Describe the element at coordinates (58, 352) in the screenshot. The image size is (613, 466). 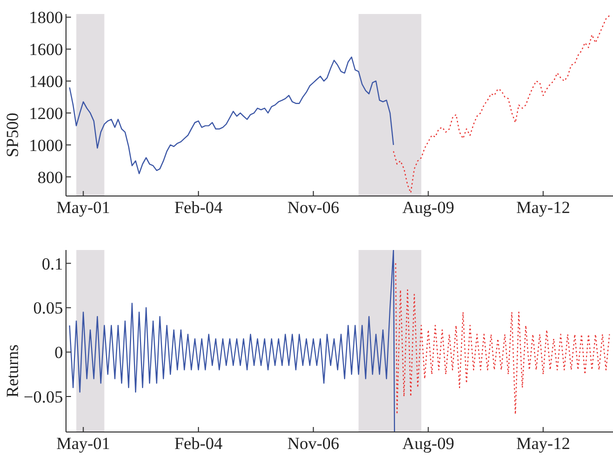
I see `y-tick-label: 0` at that location.